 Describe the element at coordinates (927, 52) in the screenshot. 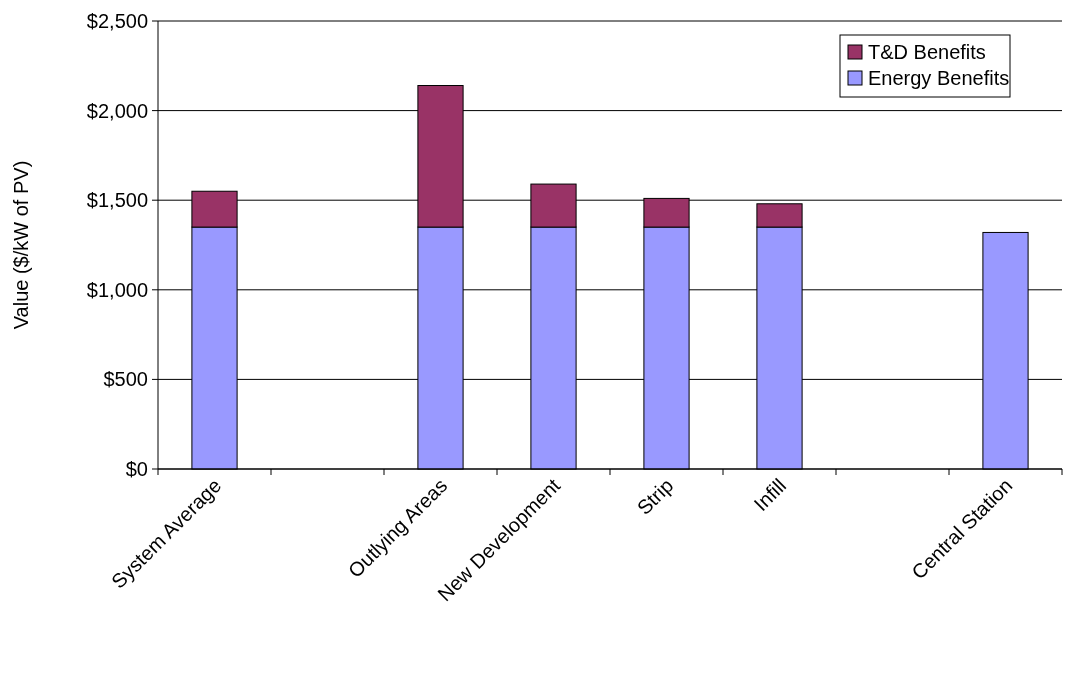

I see `legend-label: T&D Benefits` at that location.